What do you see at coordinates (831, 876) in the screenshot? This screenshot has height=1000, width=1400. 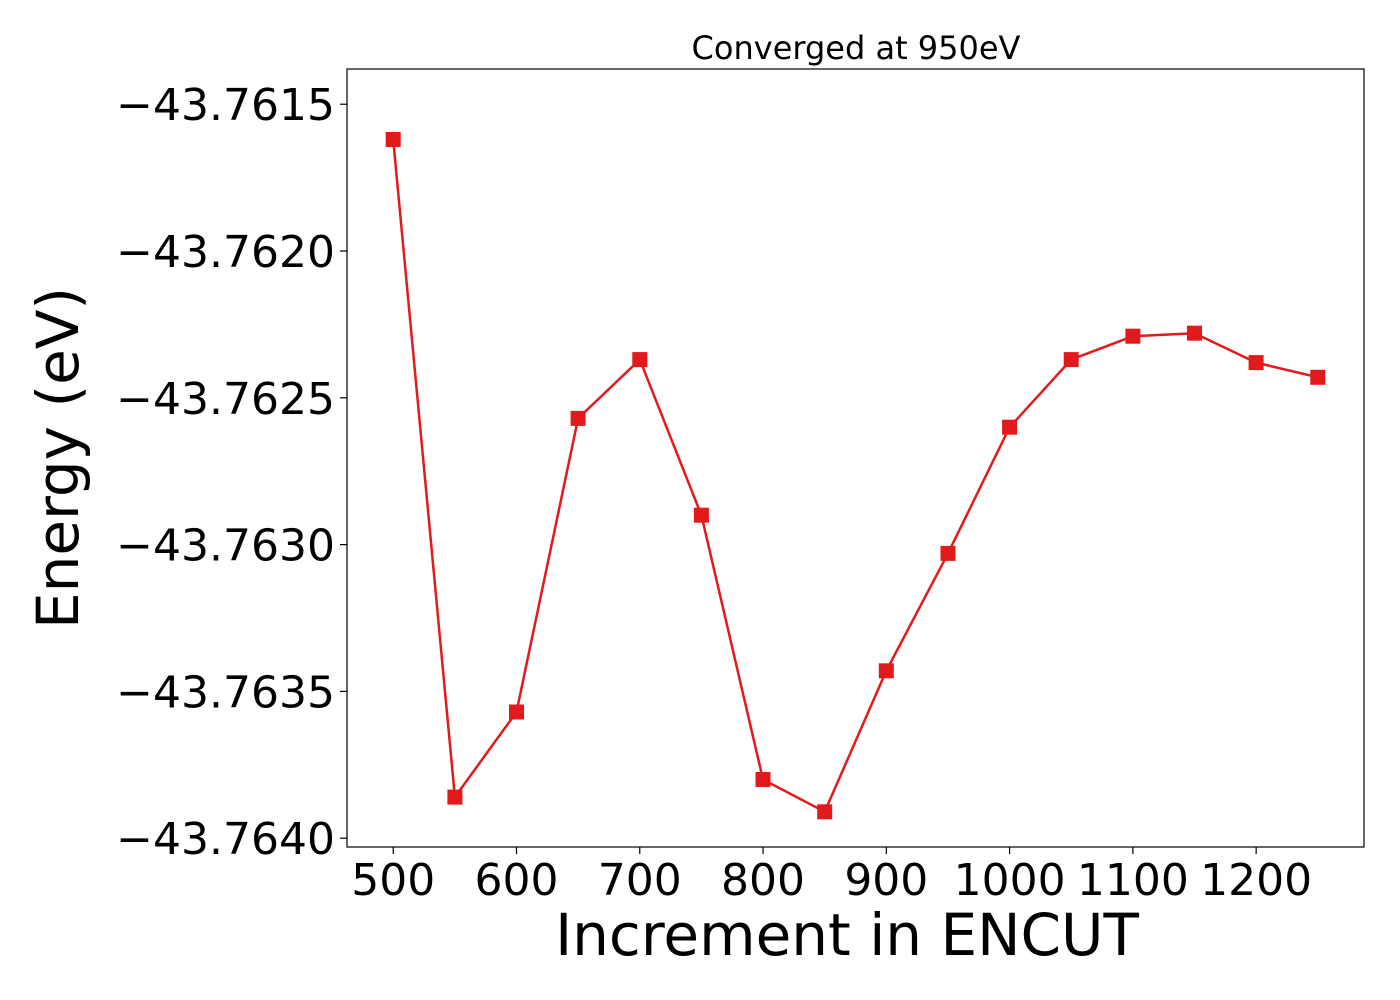 I see `x-axis-ticks: 500 600 700 800 900 1000 1100 1200` at bounding box center [831, 876].